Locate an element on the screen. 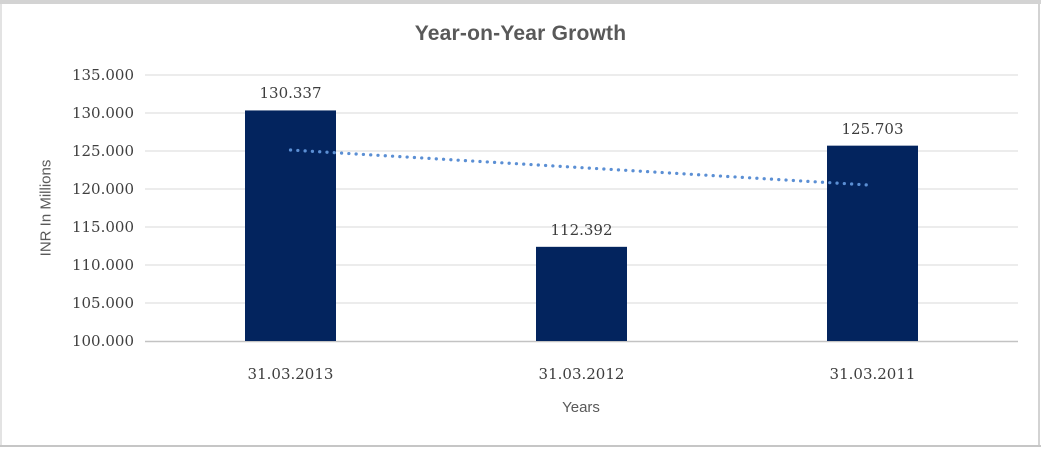  chart-title: Year-on-Year Growth is located at coordinates (520, 33).